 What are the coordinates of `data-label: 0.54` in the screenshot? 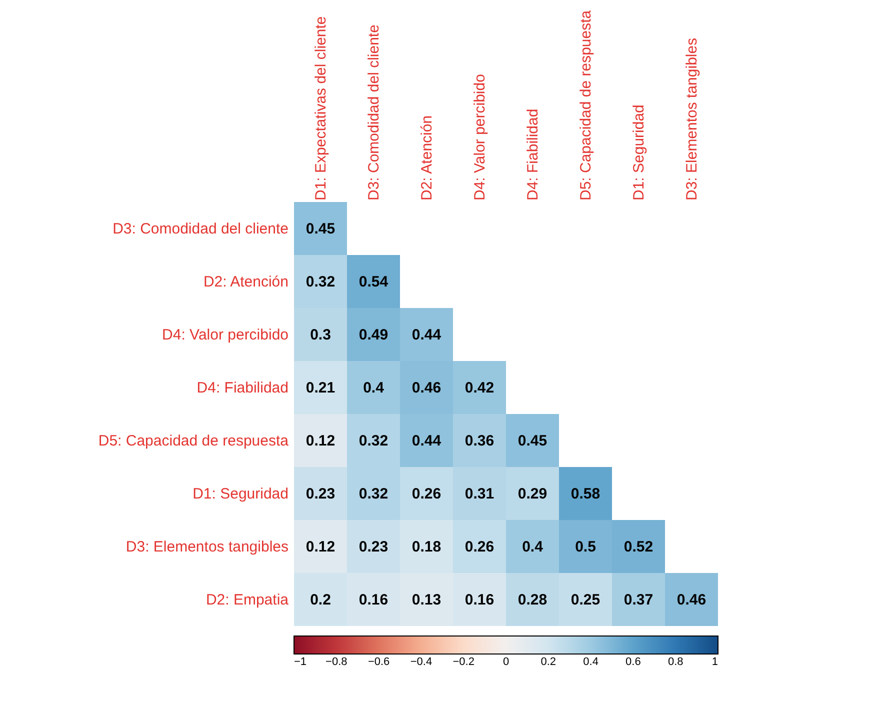 It's located at (373, 282).